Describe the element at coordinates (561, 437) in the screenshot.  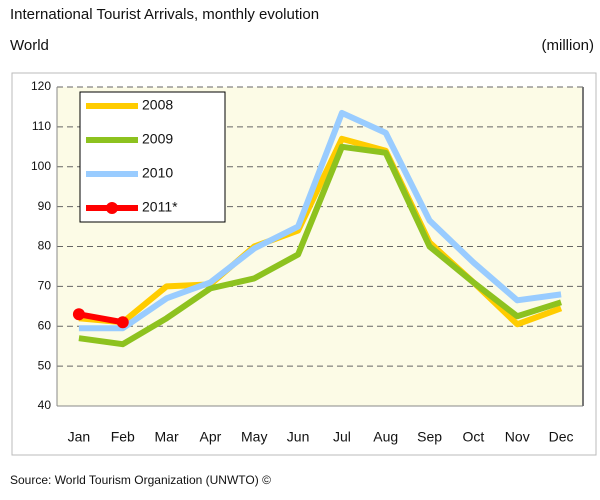
I see `x-tick-label: Dec` at that location.